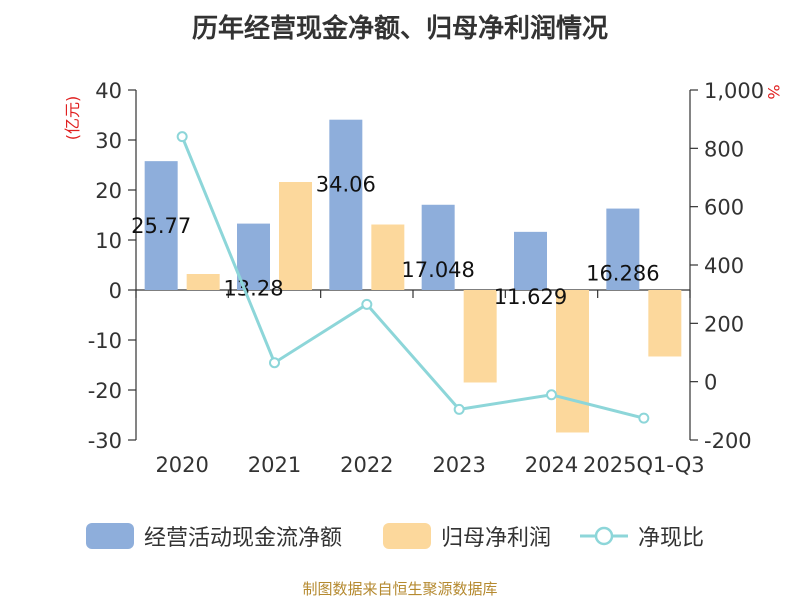 This screenshot has width=800, height=600. I want to click on y-left-tick-label: -30, so click(105, 441).